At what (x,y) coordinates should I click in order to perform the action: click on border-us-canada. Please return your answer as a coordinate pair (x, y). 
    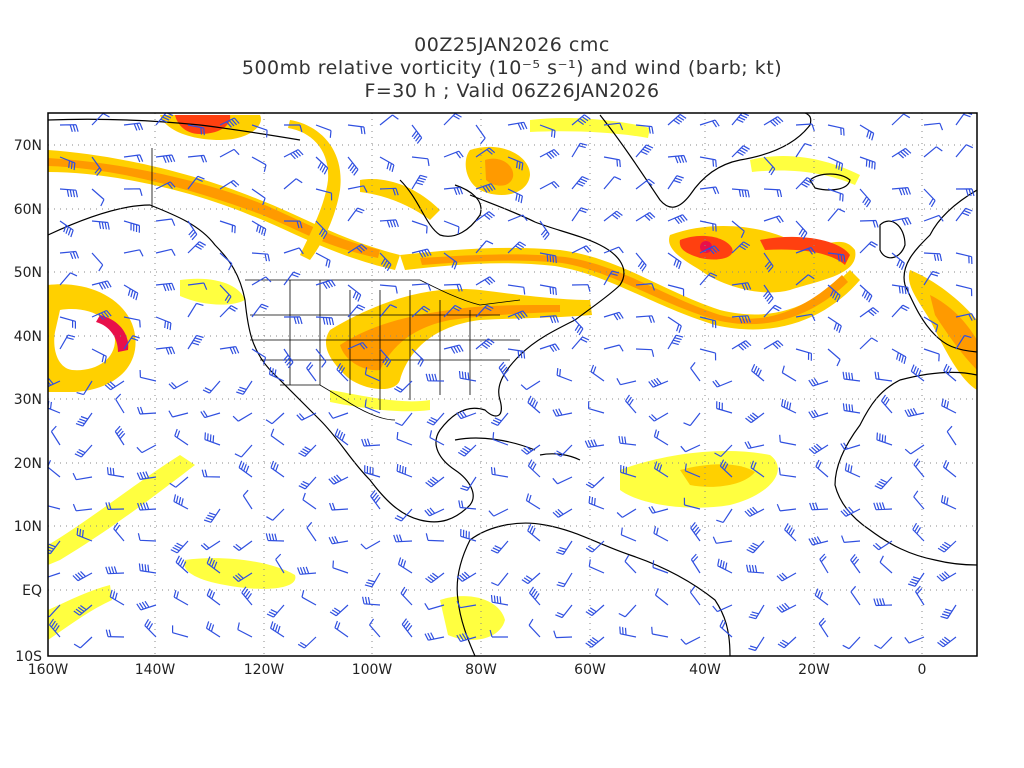
    Looking at the image, I should click on (383, 292).